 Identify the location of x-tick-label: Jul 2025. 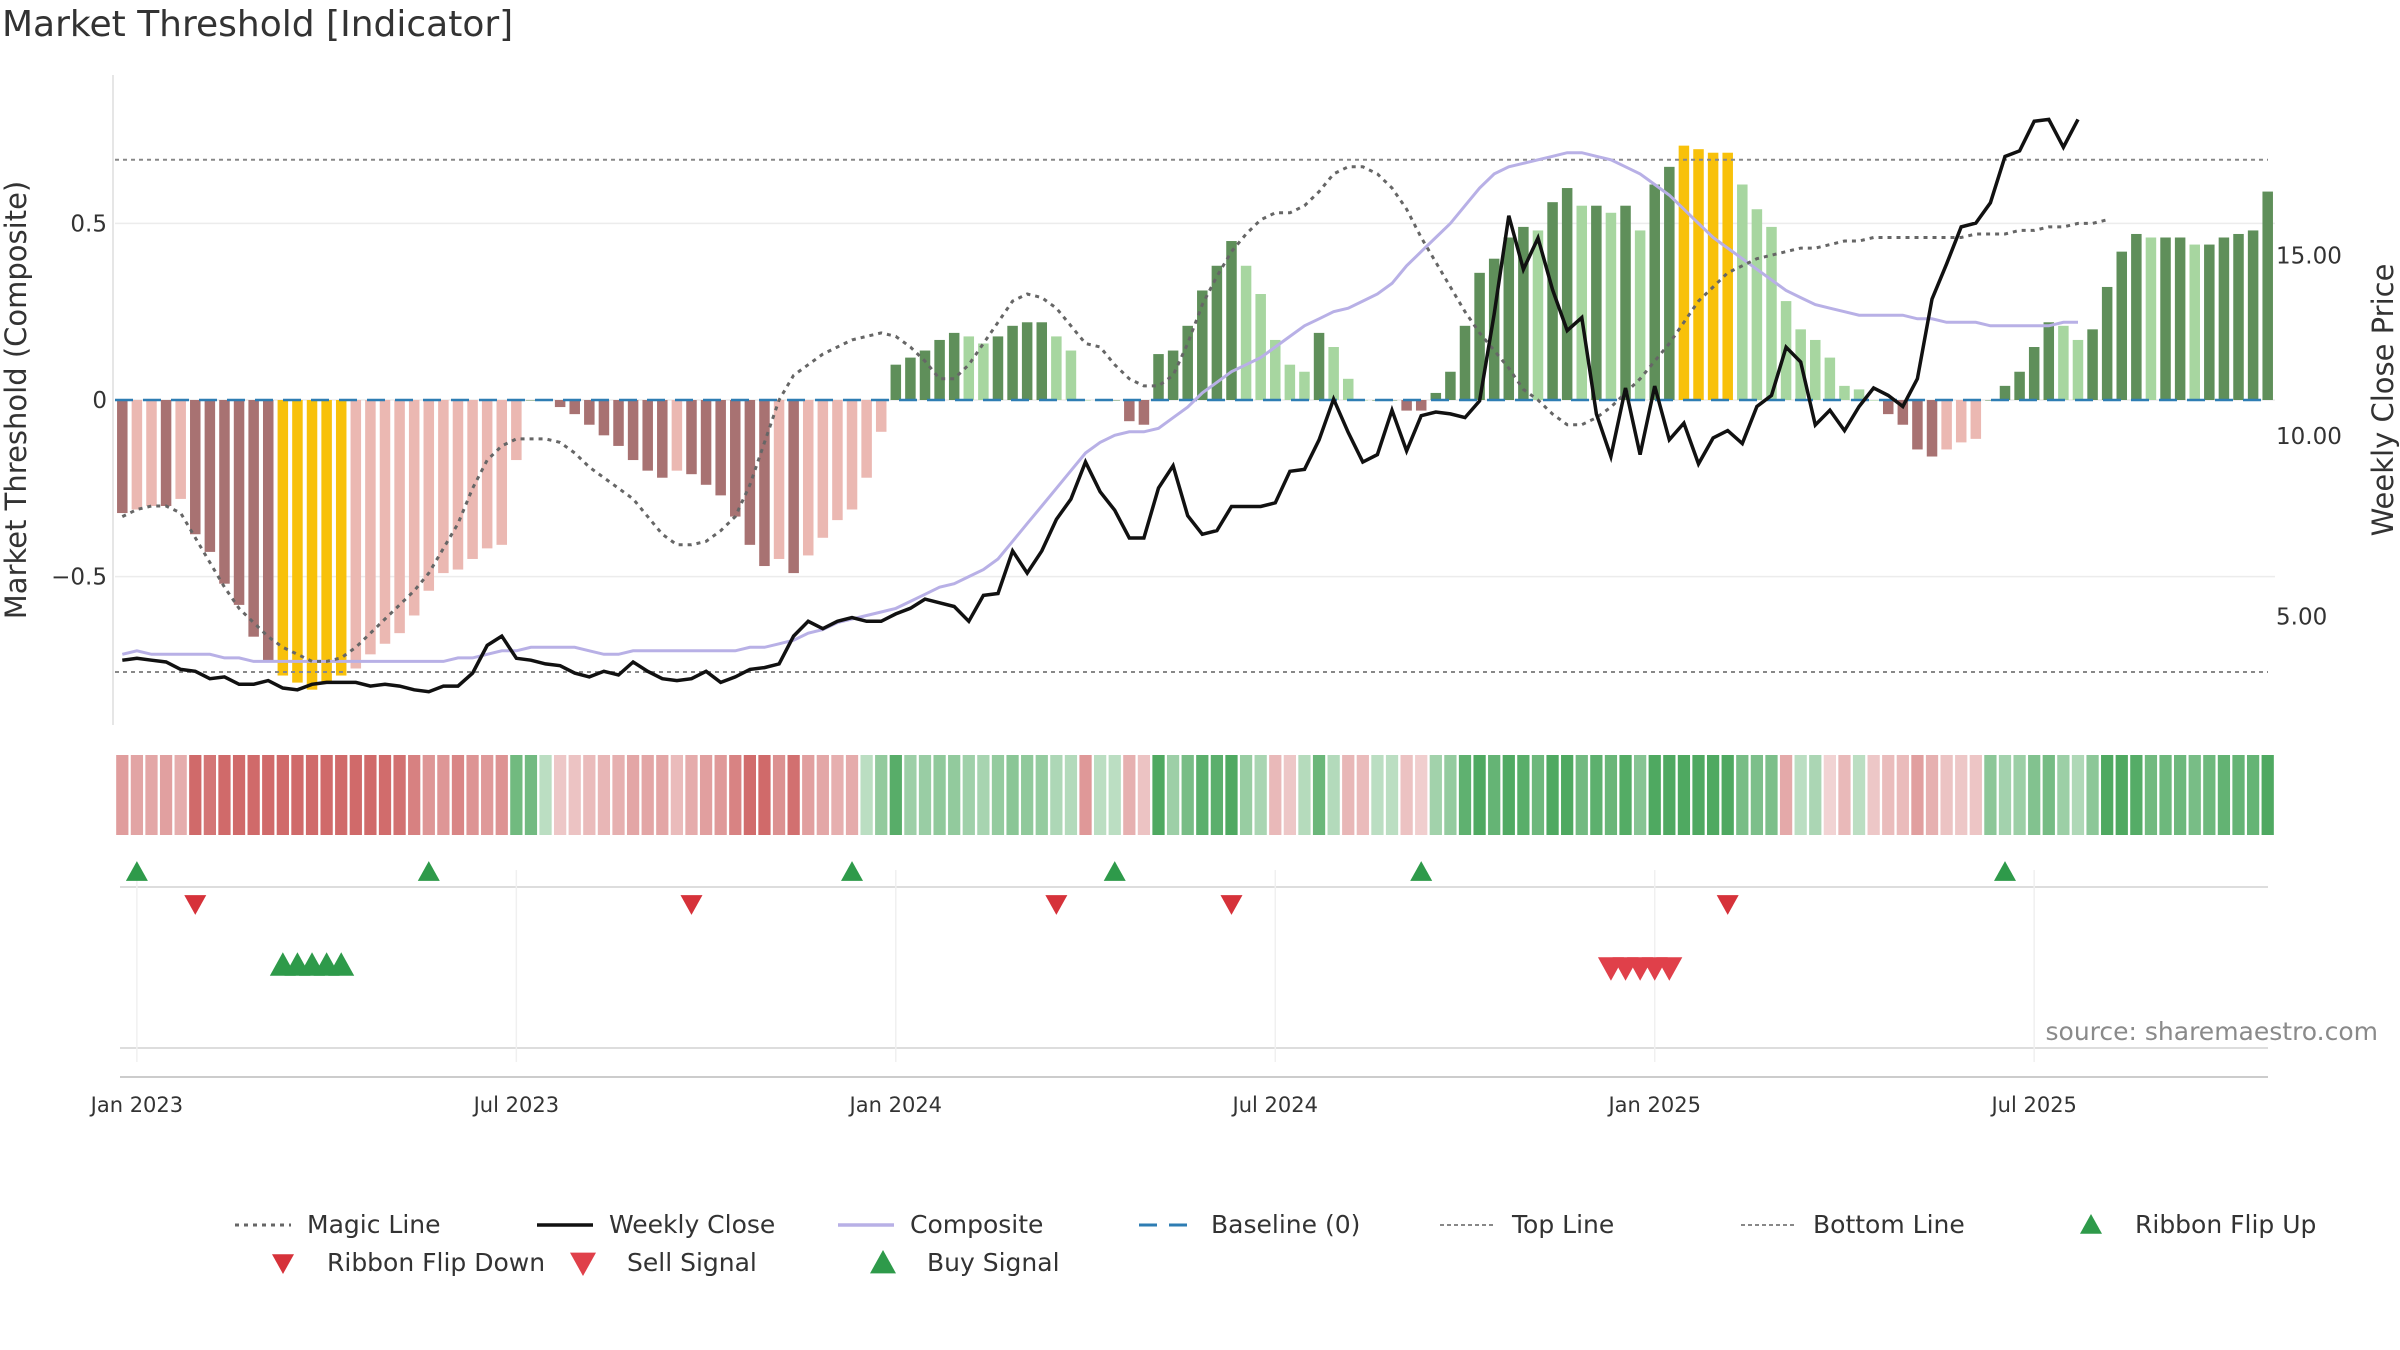
(2032, 1105).